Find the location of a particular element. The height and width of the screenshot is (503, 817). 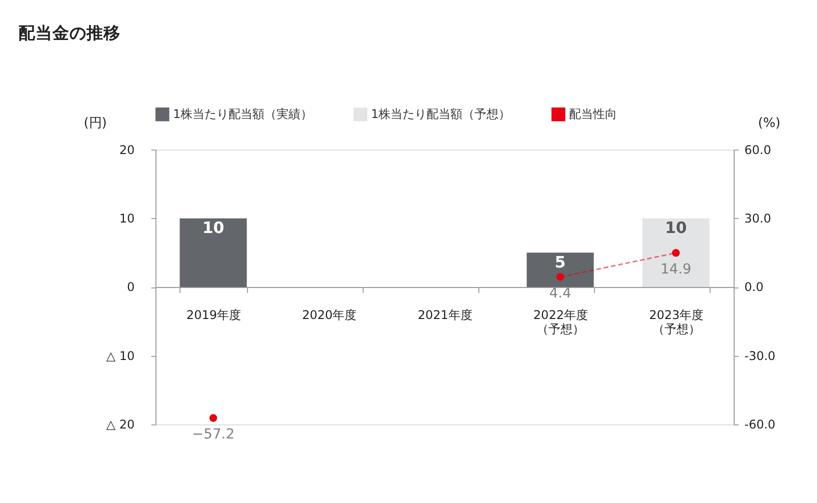

y-tick-label: △ 20 is located at coordinates (120, 425).